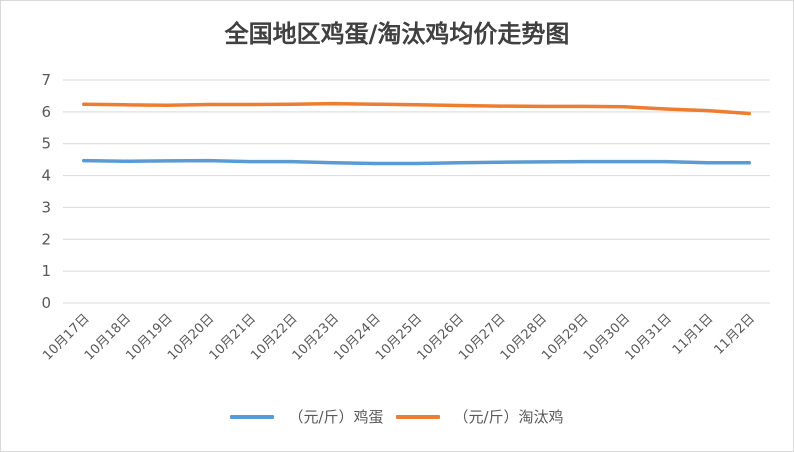 Image resolution: width=794 pixels, height=452 pixels. Describe the element at coordinates (693, 334) in the screenshot. I see `x-tick-label: 11月1日` at that location.